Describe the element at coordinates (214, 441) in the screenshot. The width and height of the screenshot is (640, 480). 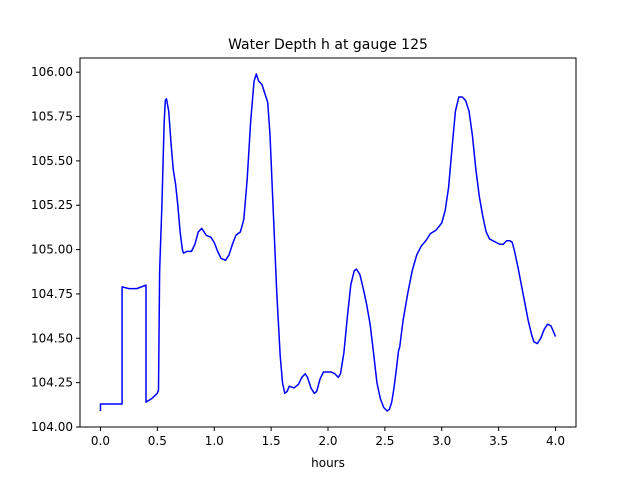
I see `x-tick-label: 1.0` at that location.